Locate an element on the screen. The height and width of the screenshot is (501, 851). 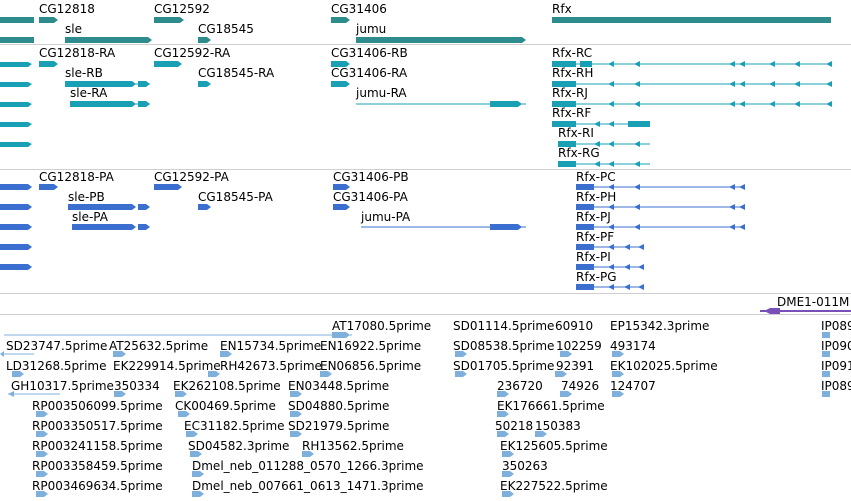
mrna-feature-rfx-rf is located at coordinates (564, 124).